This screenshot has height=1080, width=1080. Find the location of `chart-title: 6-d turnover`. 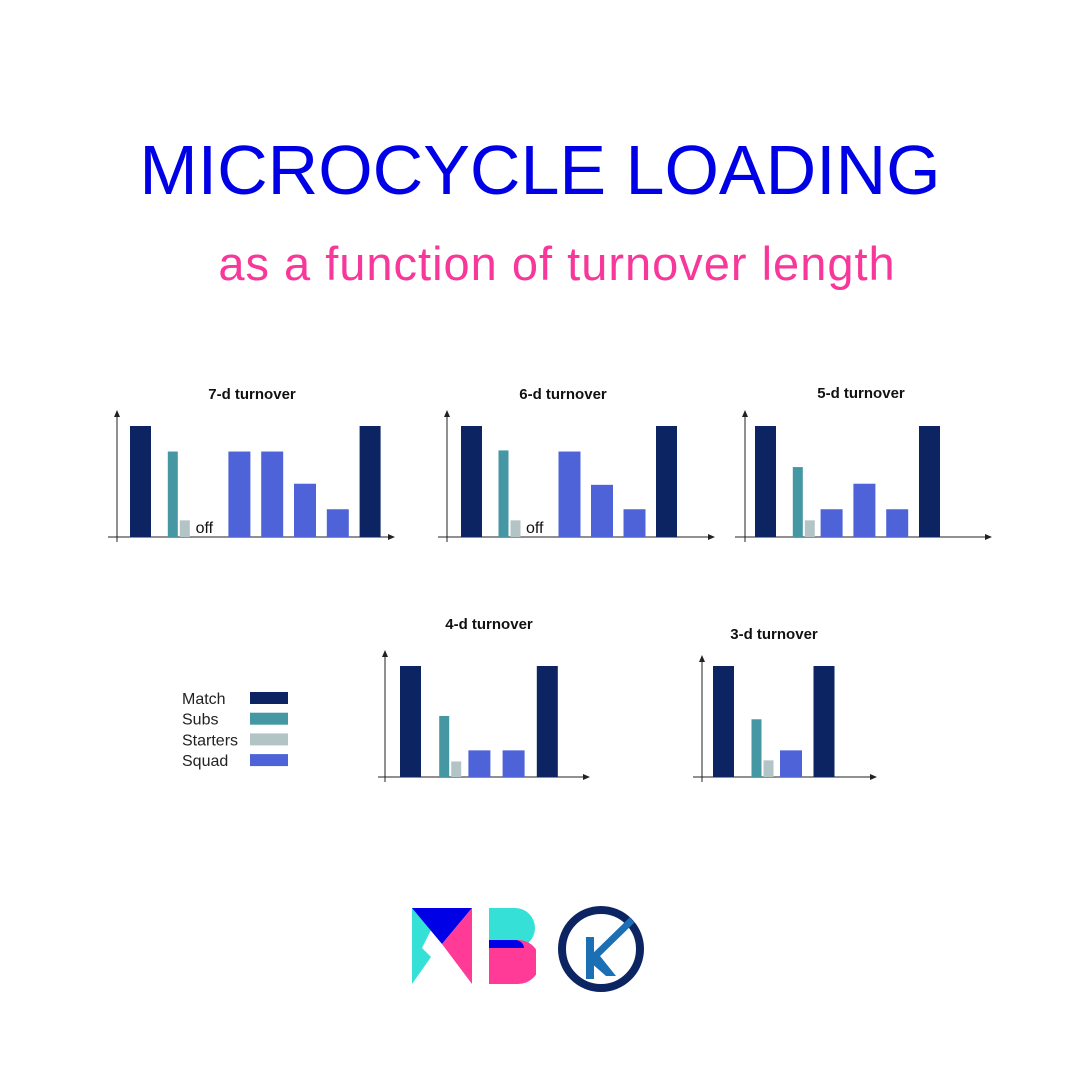

chart-title: 6-d turnover is located at coordinates (563, 394).